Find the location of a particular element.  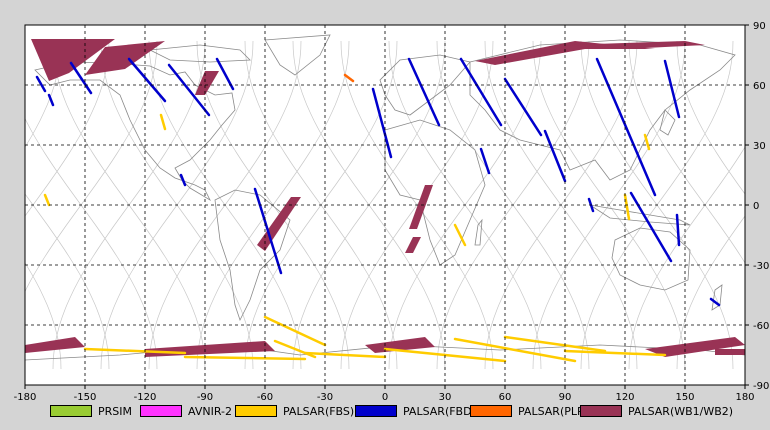

plr-swath is located at coordinates (349, 78).